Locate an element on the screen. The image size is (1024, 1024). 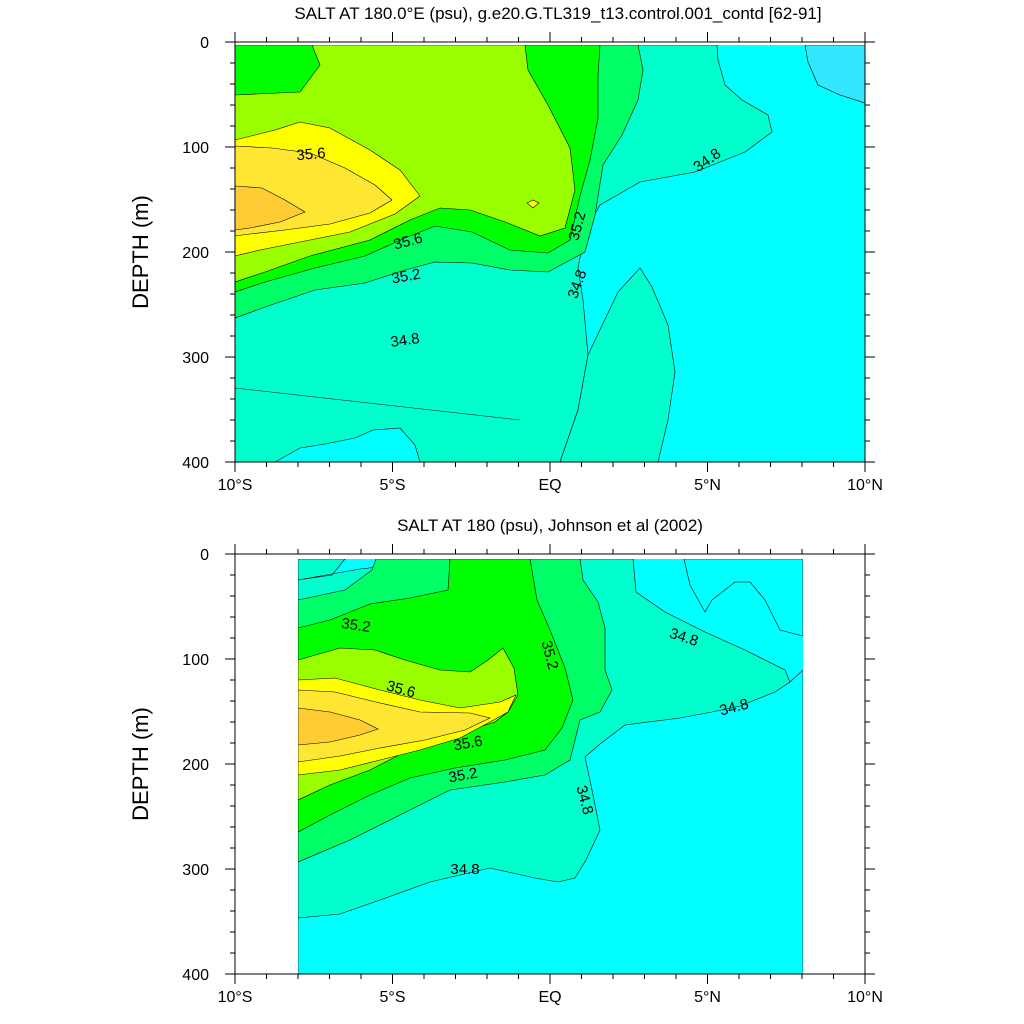
panel-obs-ylabel: DEPTH (m) is located at coordinates (140, 764).